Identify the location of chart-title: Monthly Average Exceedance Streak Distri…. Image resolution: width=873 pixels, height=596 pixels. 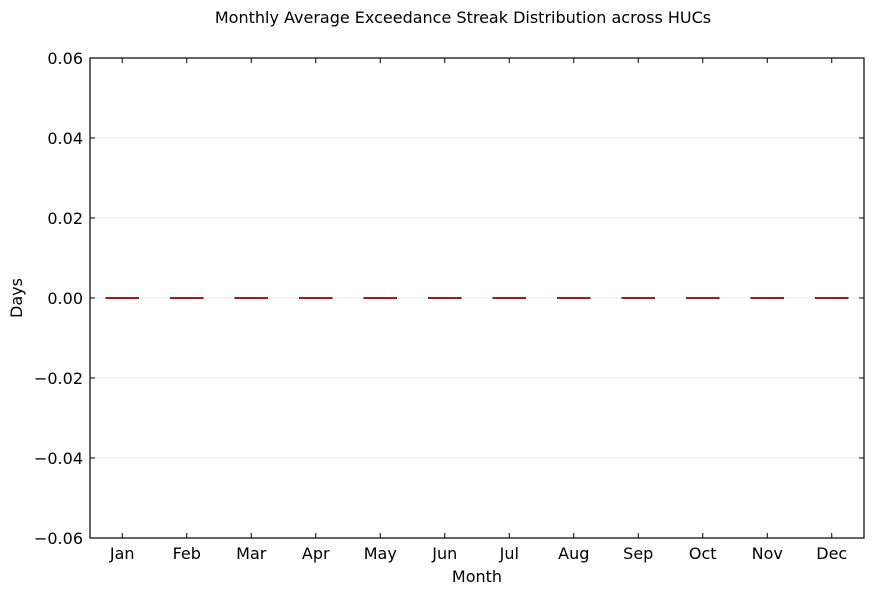
(463, 17).